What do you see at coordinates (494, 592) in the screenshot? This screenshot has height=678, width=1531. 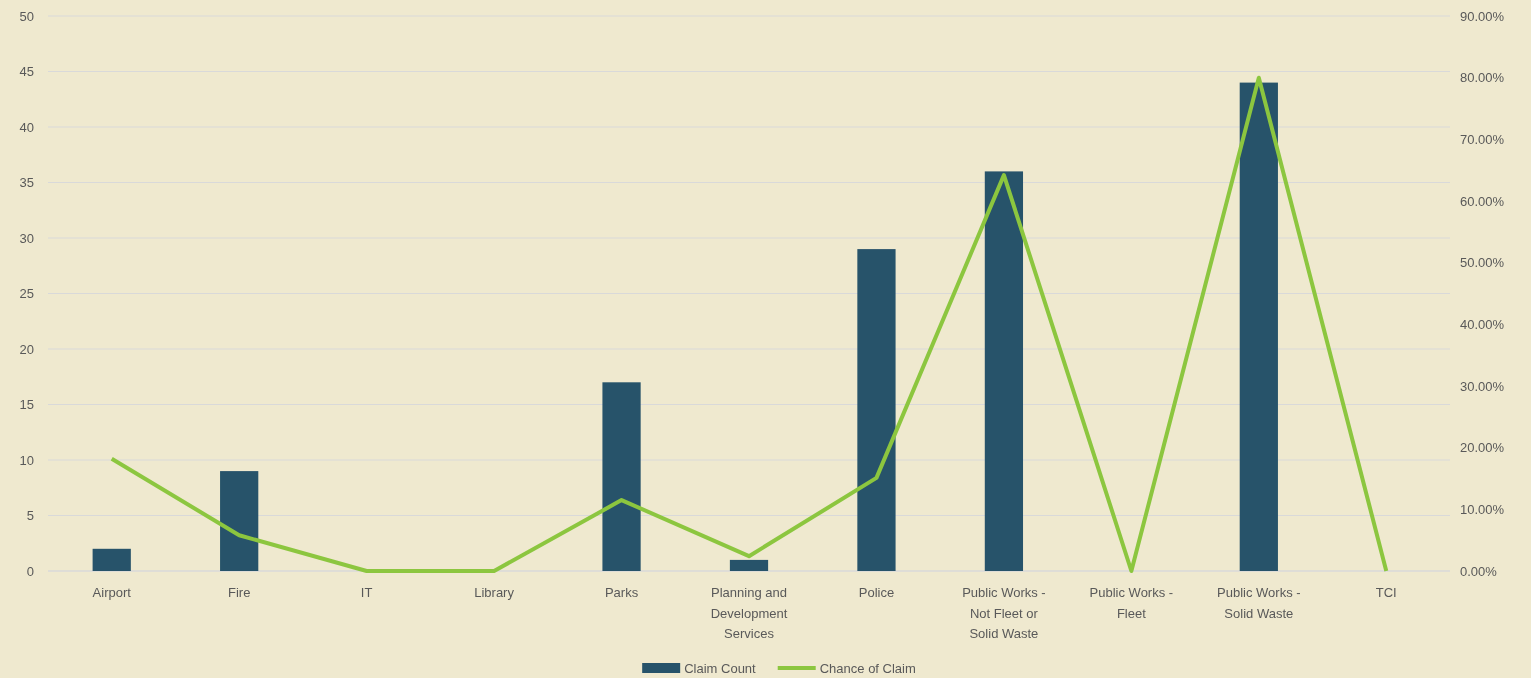 I see `x-tick-label: Library` at bounding box center [494, 592].